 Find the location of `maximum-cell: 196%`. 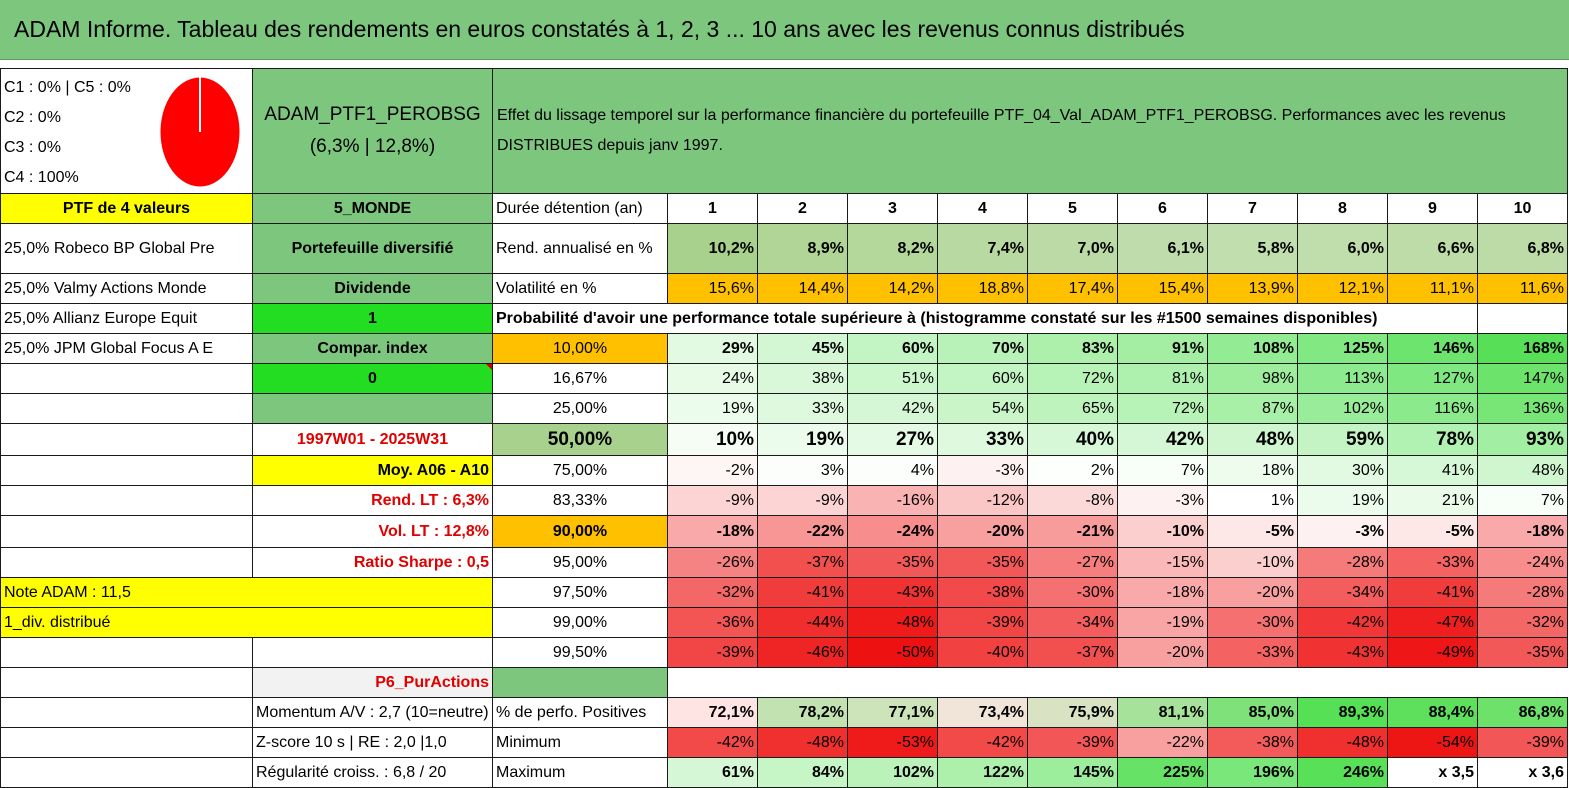

maximum-cell: 196% is located at coordinates (1252, 772).